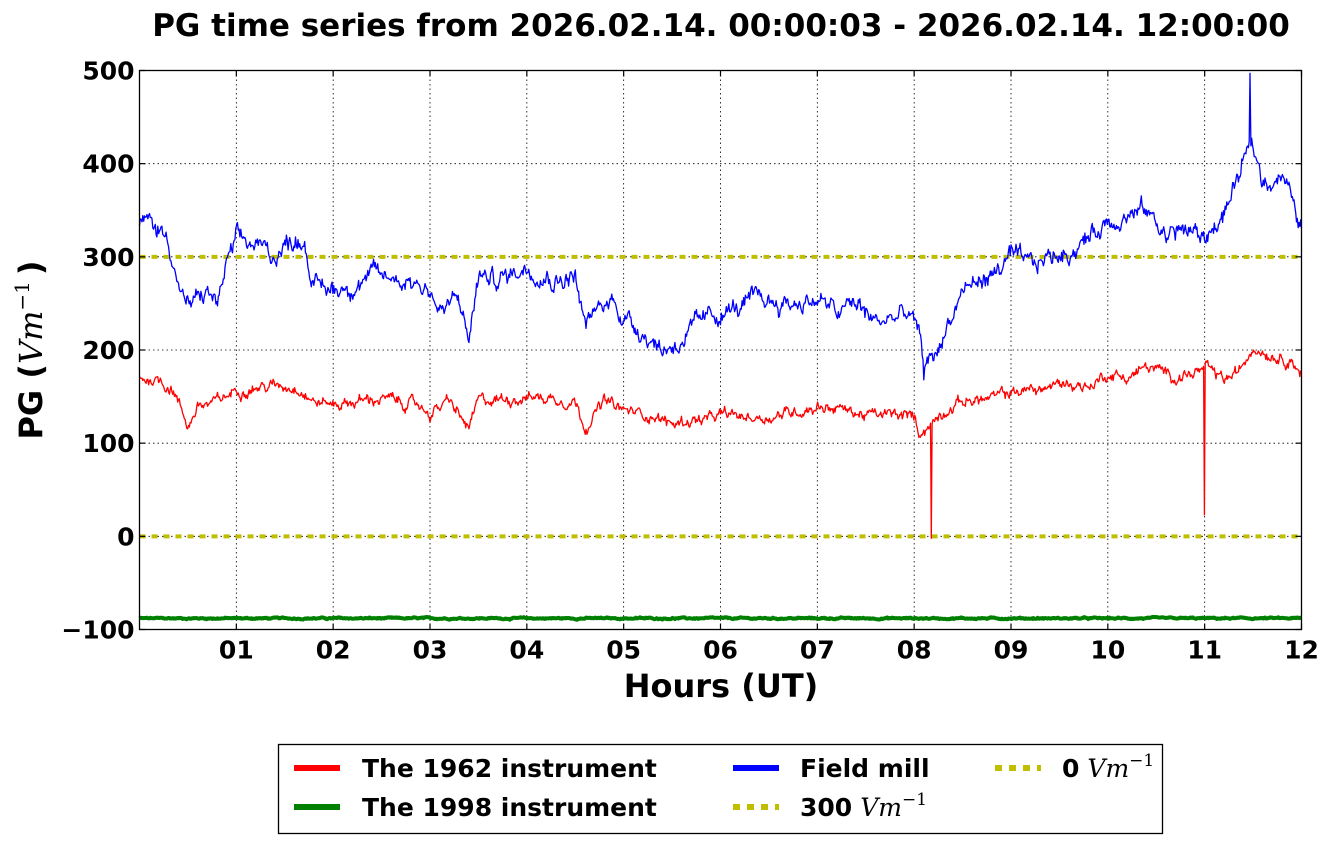 Image resolution: width=1342 pixels, height=844 pixels. I want to click on y-tick-label: 400, so click(108, 164).